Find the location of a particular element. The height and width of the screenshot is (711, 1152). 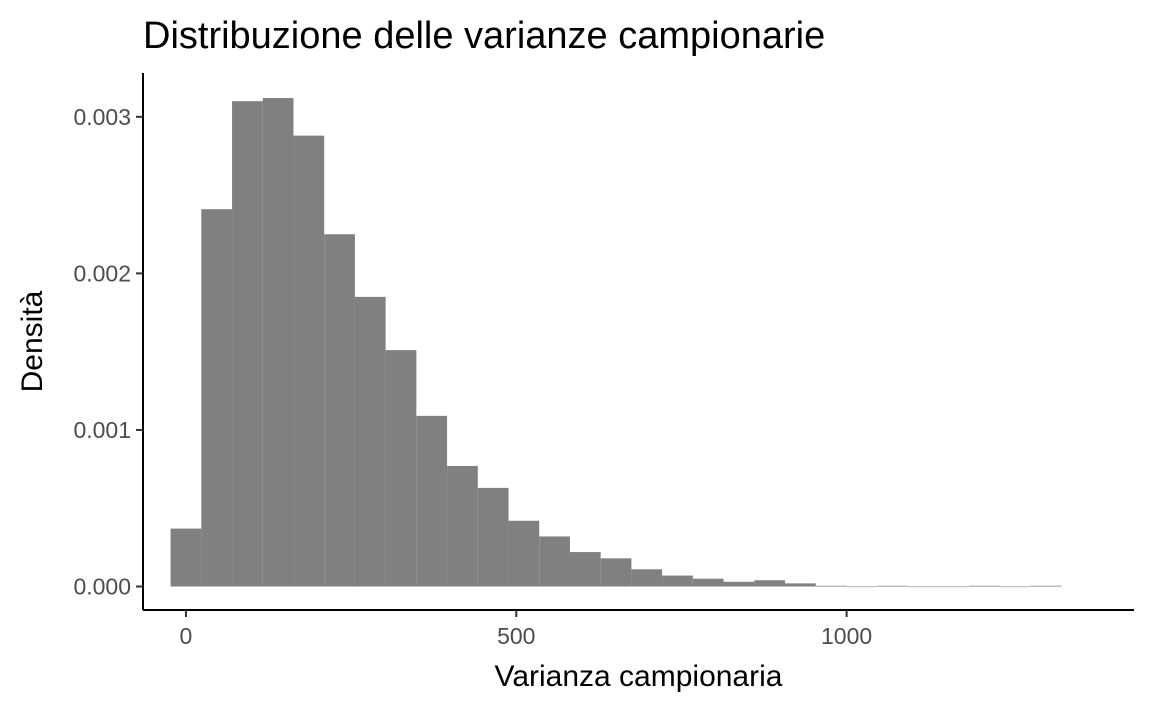

chart-title: Distribuzione delle varianze campionarie is located at coordinates (484, 36).